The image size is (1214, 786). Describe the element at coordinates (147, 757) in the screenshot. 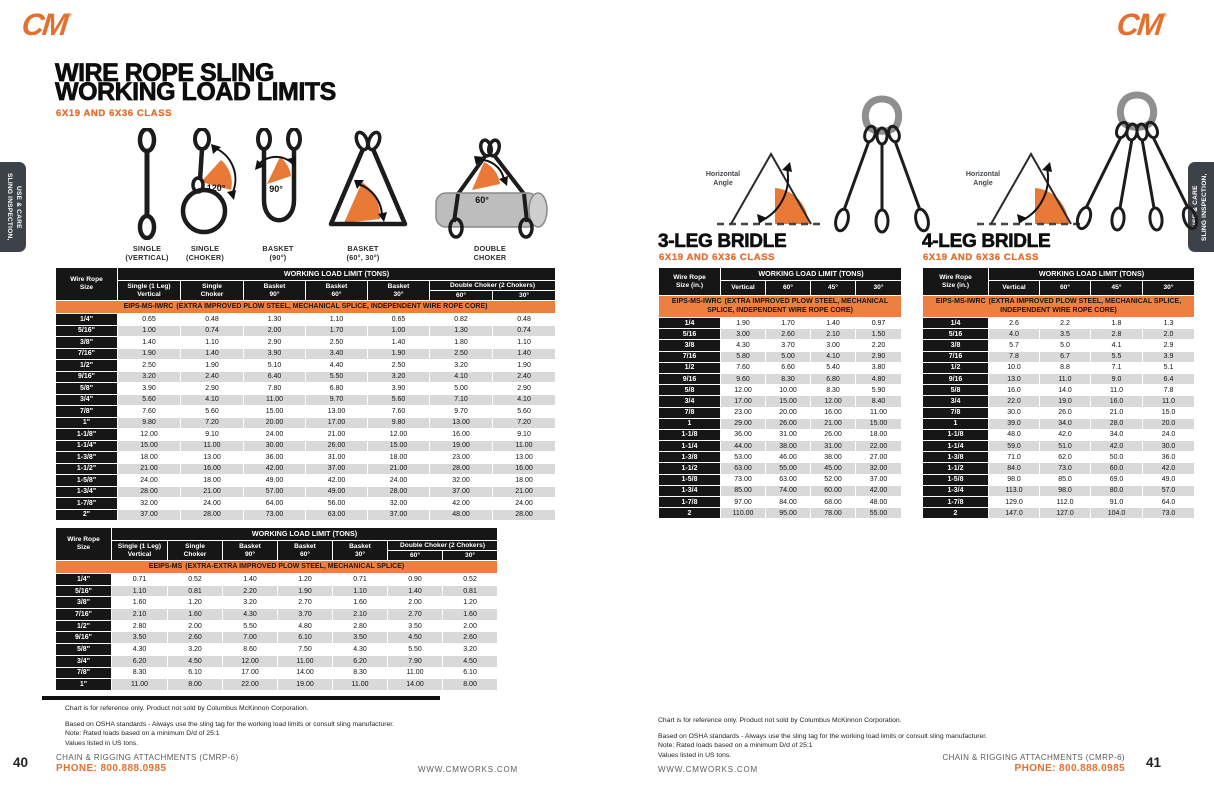

I see `footer-catalog-left: CHAIN & RIGGING ATTACHMENTS (CMRP-6)` at that location.